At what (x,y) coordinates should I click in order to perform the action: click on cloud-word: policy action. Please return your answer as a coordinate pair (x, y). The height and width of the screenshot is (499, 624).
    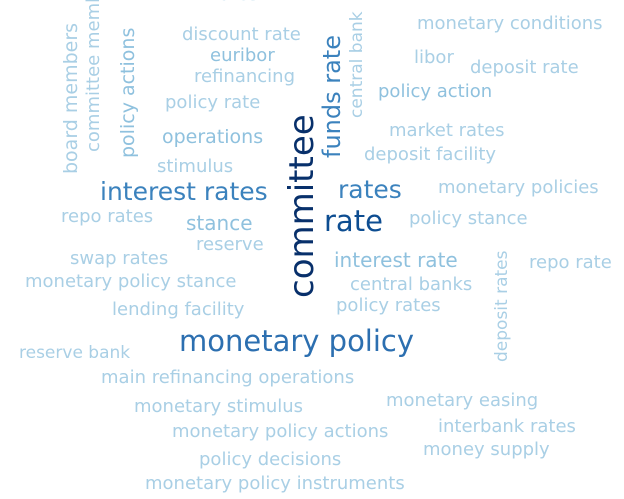
    Looking at the image, I should click on (435, 91).